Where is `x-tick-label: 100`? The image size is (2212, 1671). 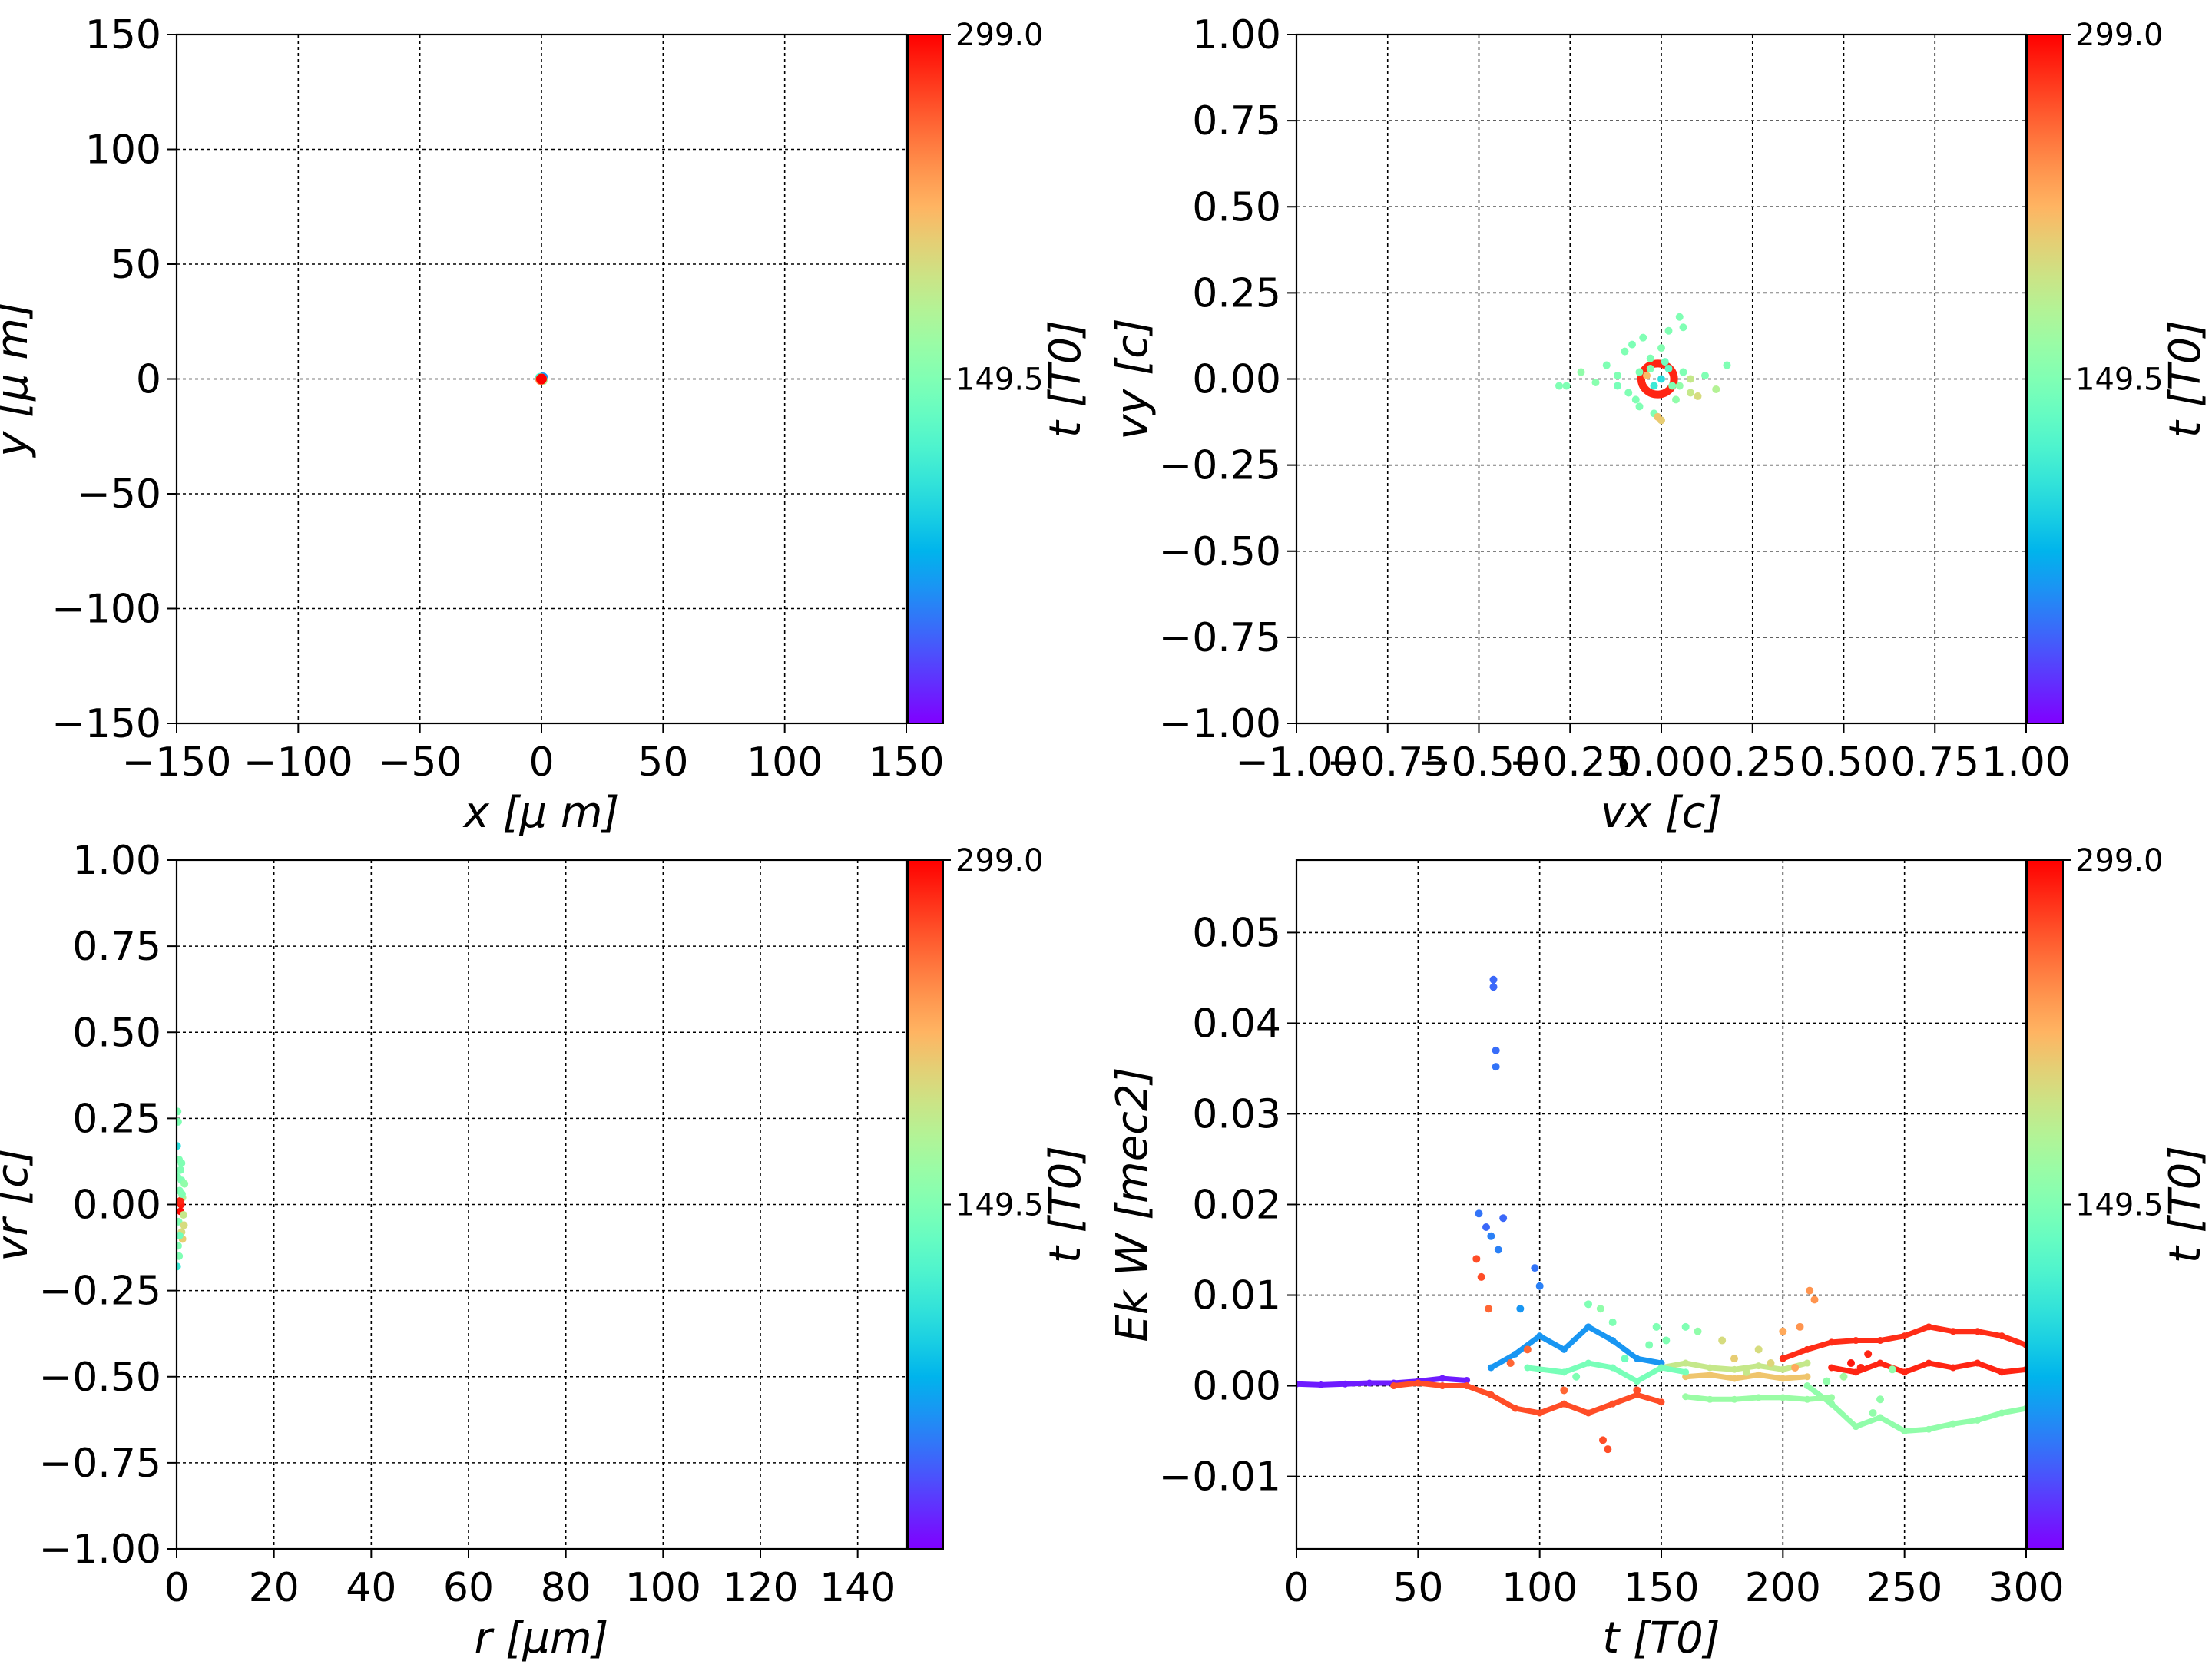 x-tick-label: 100 is located at coordinates (785, 763).